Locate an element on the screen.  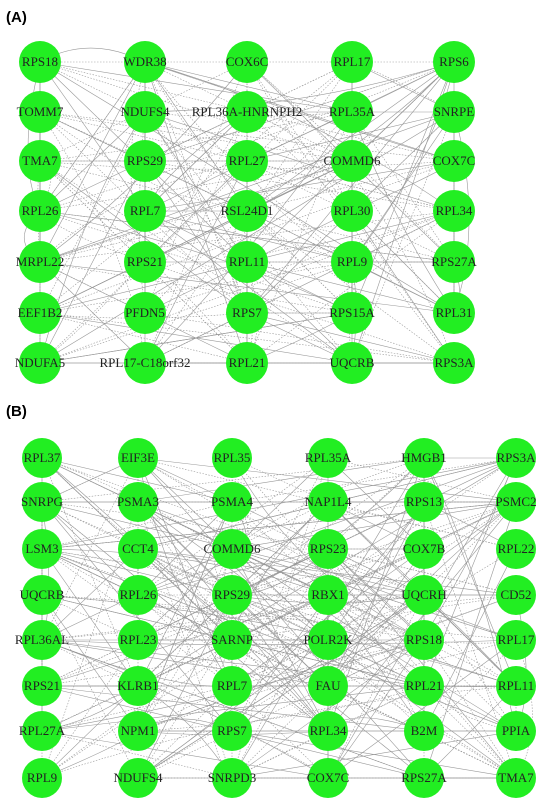
node-label: RPL7 is located at coordinates (145, 210).